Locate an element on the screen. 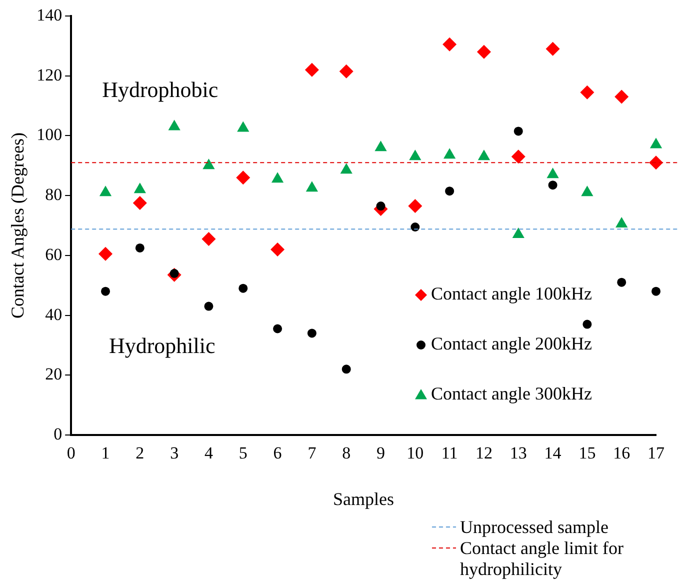 The width and height of the screenshot is (678, 587). legend-label: Contact angle limit for hydrophilicity is located at coordinates (542, 558).